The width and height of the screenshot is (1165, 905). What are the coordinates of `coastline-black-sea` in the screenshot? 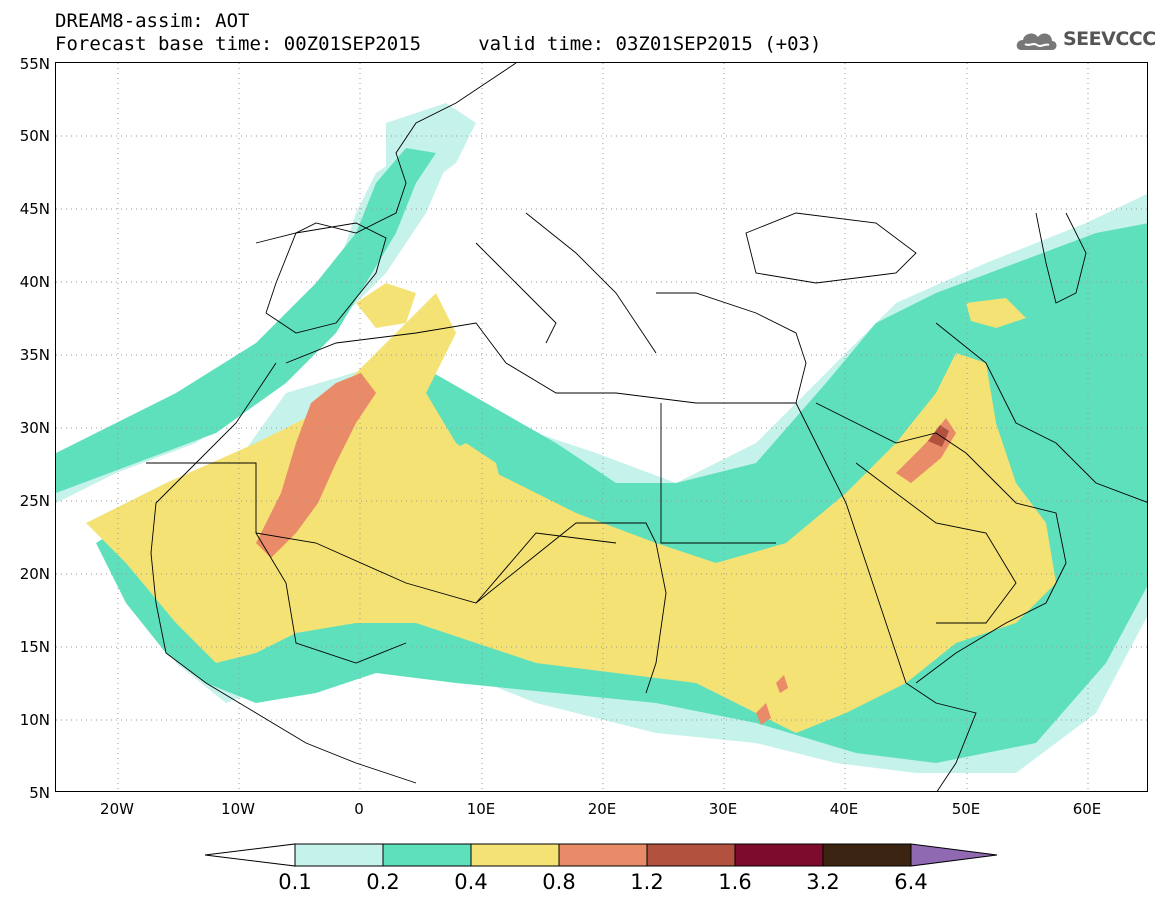 It's located at (831, 248).